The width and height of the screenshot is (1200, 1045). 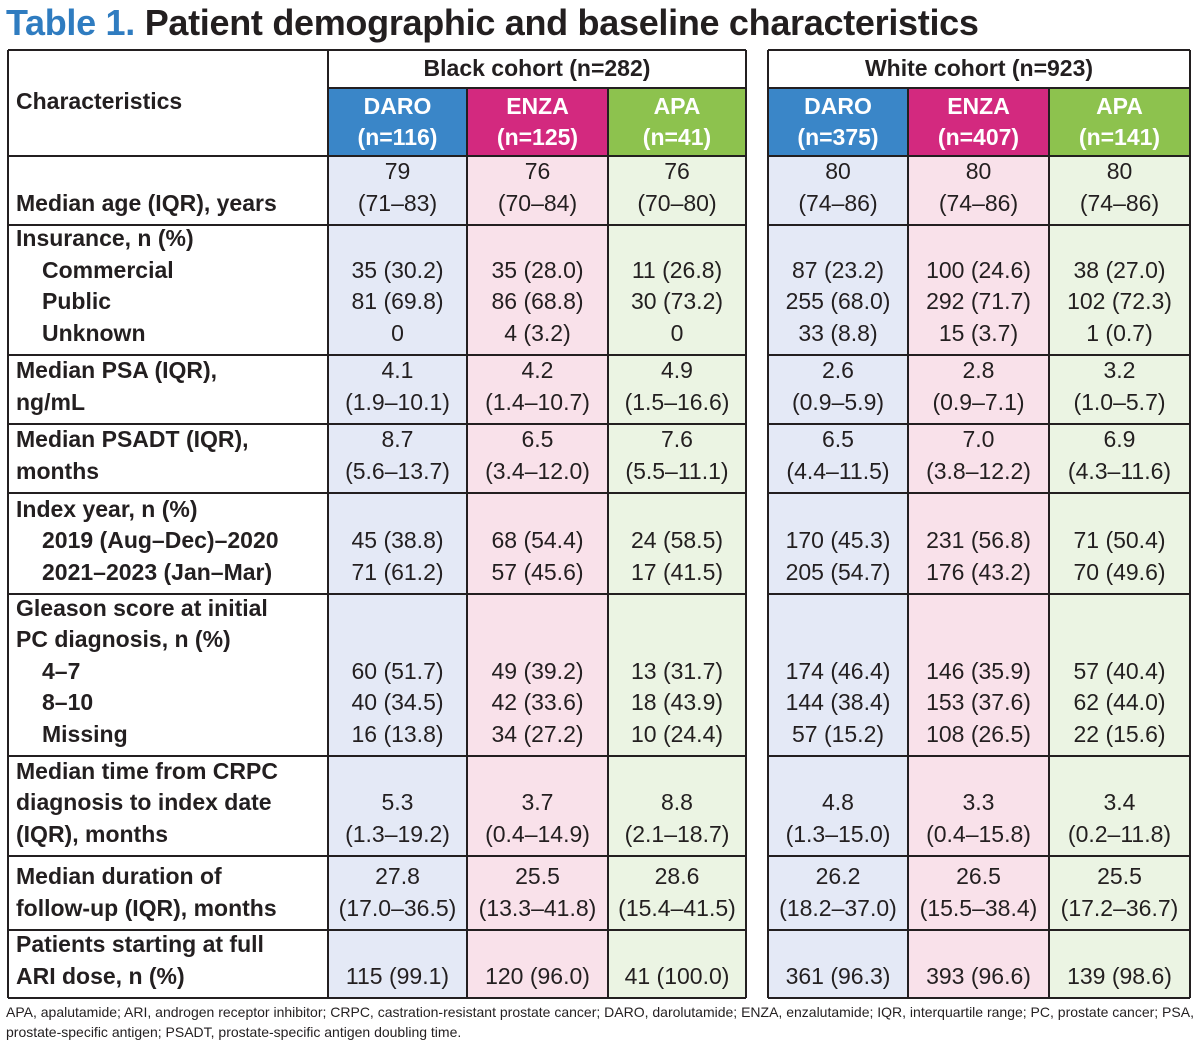 What do you see at coordinates (838, 975) in the screenshot?
I see `cell-value: 361 (96.3)` at bounding box center [838, 975].